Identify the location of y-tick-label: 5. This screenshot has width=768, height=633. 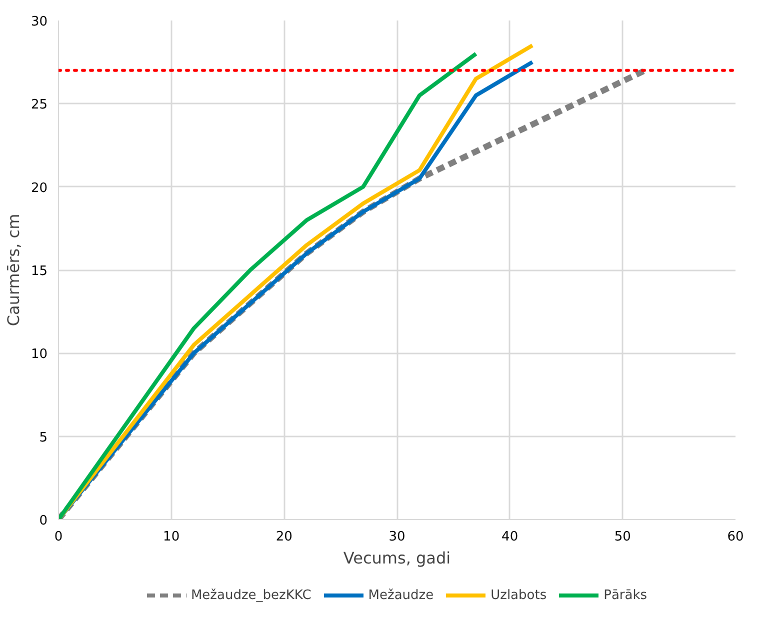
(43, 438).